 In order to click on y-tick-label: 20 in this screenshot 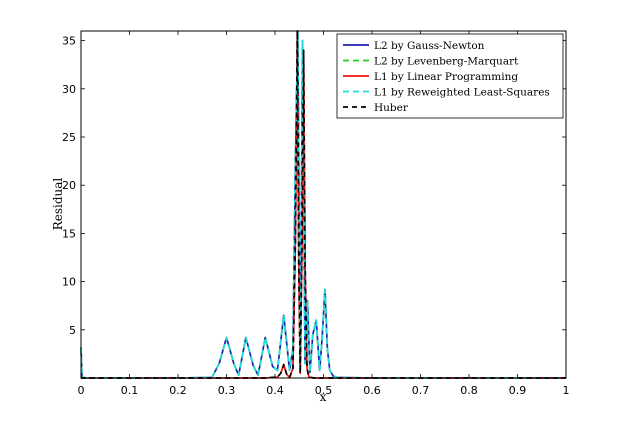, I will do `click(69, 185)`.